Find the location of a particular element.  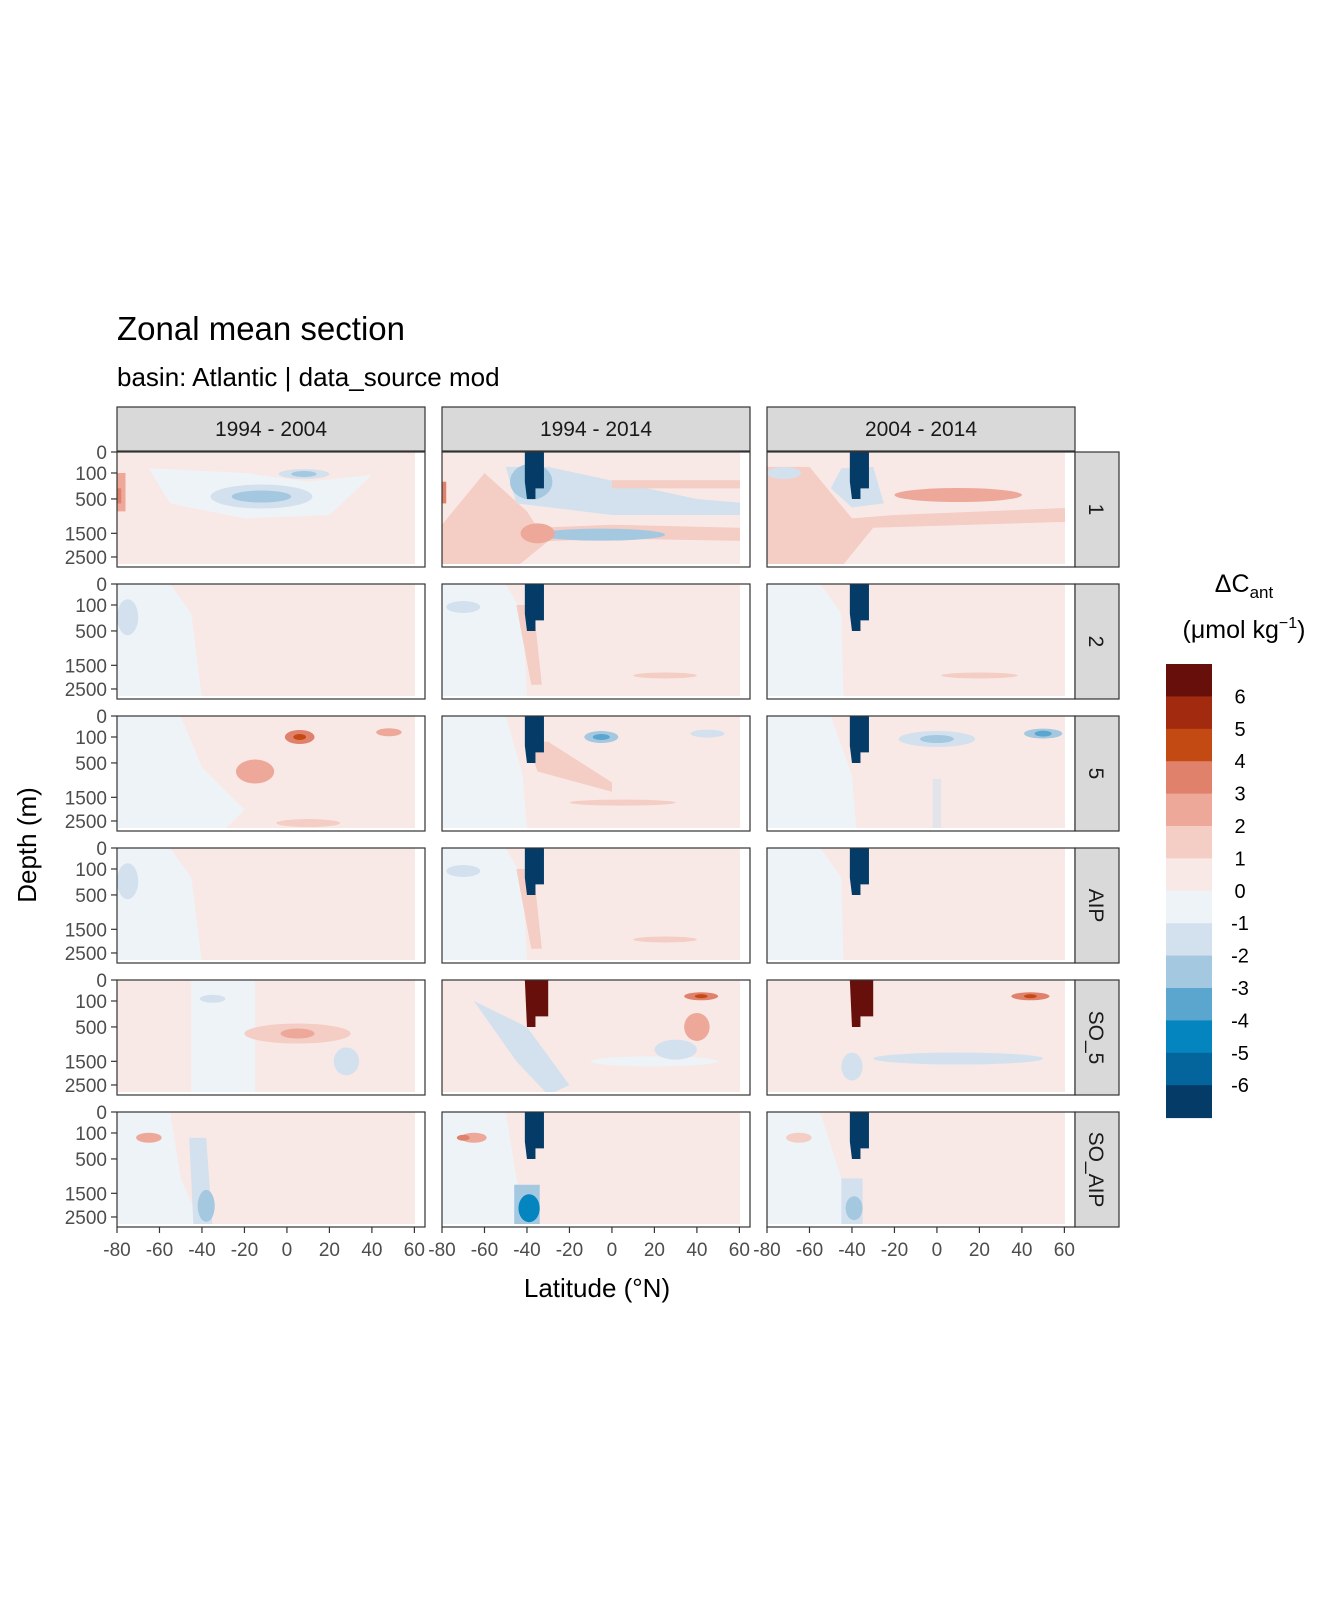

legend-label: -1 is located at coordinates (1240, 924).